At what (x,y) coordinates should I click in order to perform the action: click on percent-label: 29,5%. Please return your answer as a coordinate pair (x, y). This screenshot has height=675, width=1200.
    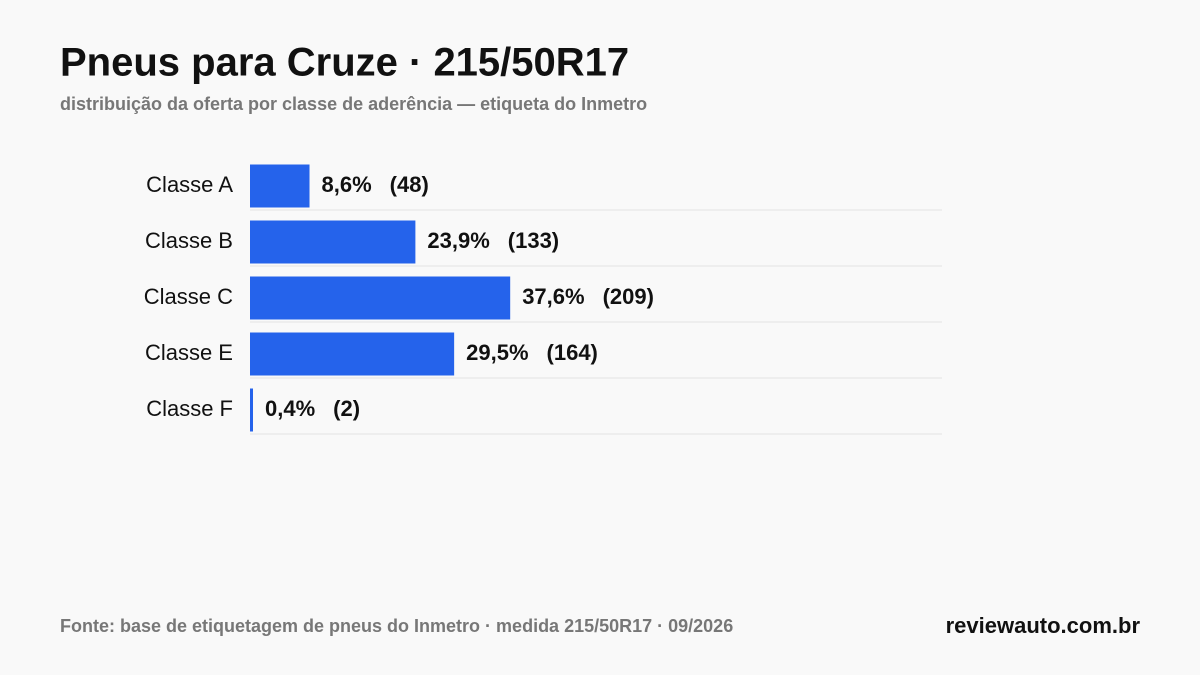
    Looking at the image, I should click on (497, 352).